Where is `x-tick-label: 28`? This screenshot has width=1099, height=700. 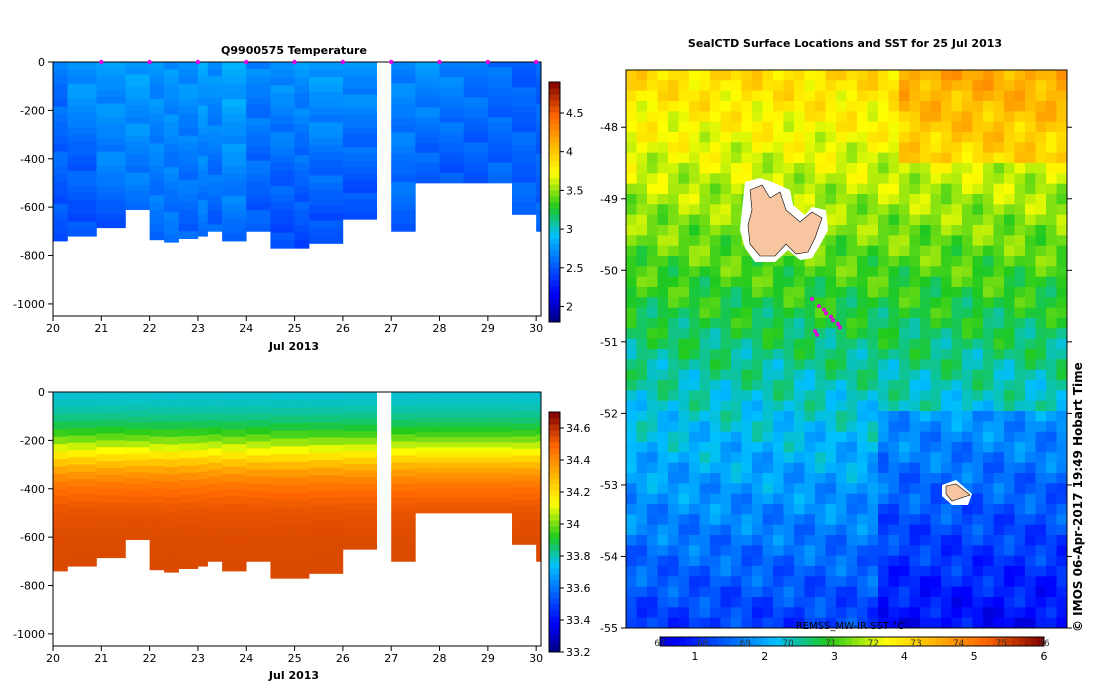
x-tick-label: 28 is located at coordinates (440, 658).